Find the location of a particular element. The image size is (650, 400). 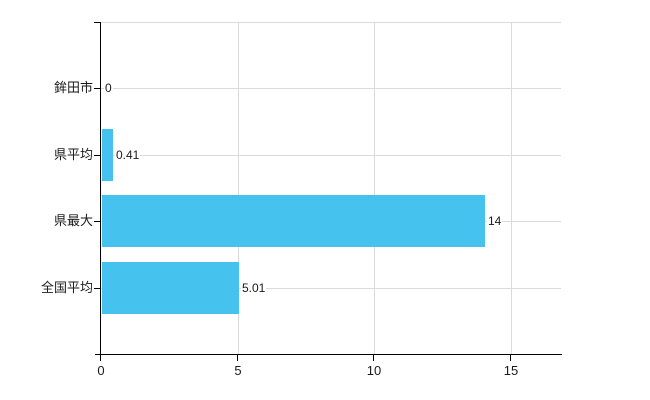

category-label: 全国平均 is located at coordinates (66, 287).